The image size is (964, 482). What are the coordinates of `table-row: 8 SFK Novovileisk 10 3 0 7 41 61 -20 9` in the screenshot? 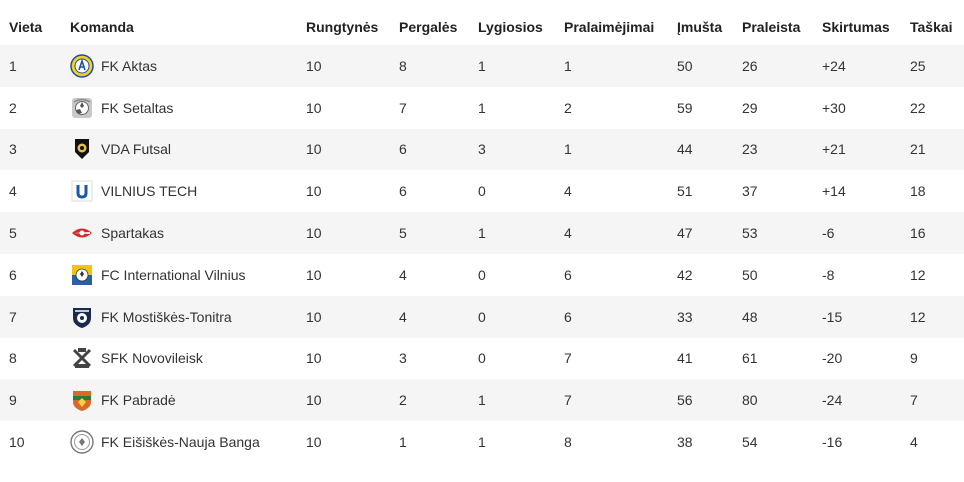 It's located at (482, 358).